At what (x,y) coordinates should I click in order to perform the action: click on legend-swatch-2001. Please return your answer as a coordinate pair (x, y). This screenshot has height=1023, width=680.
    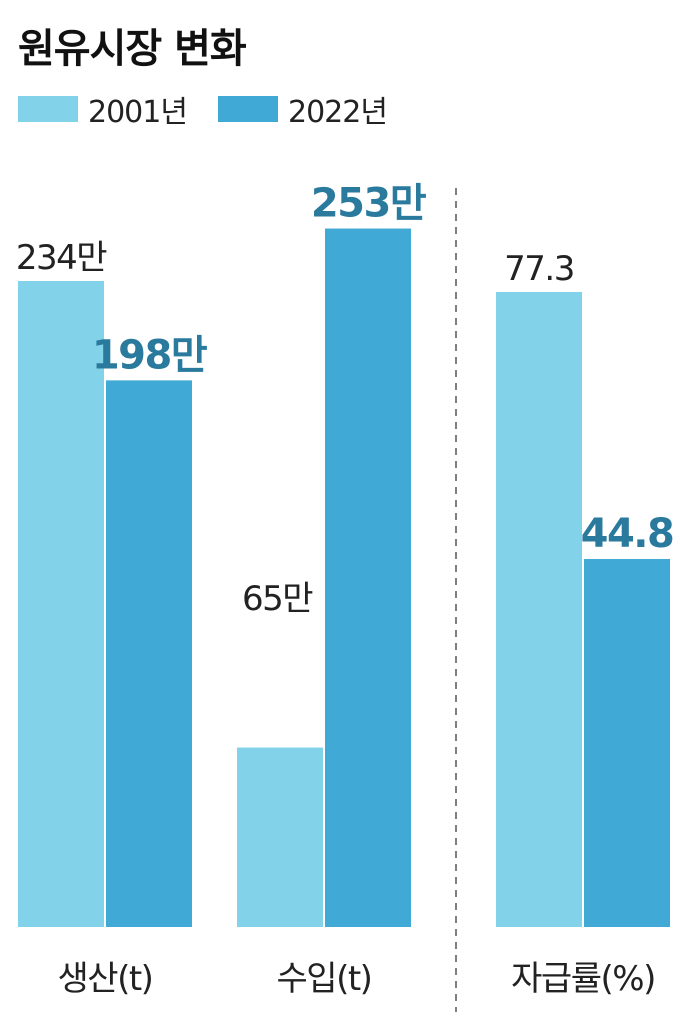
    Looking at the image, I should click on (48, 109).